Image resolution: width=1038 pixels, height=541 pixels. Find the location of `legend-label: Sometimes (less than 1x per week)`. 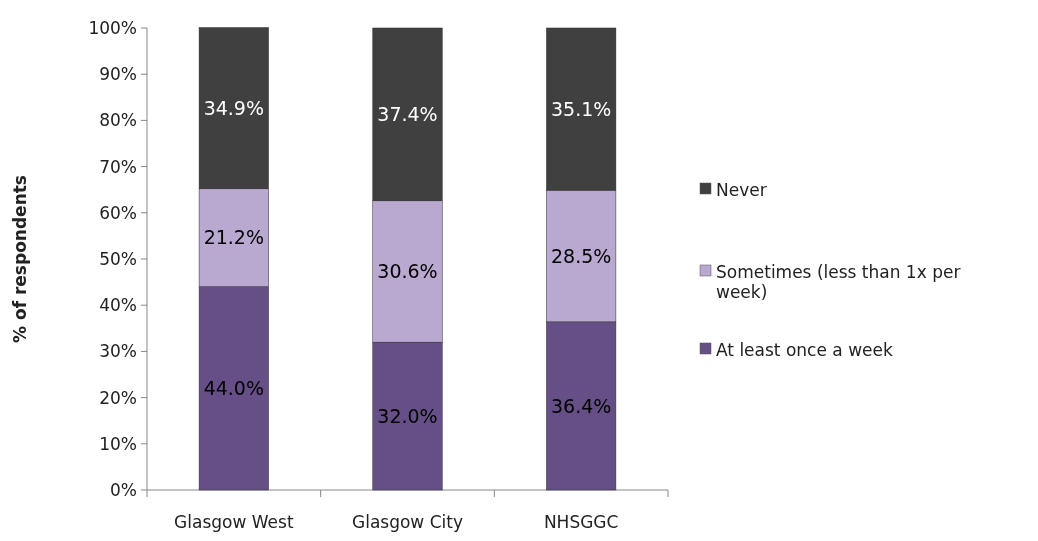

legend-label: Sometimes (less than 1x per week) is located at coordinates (838, 282).